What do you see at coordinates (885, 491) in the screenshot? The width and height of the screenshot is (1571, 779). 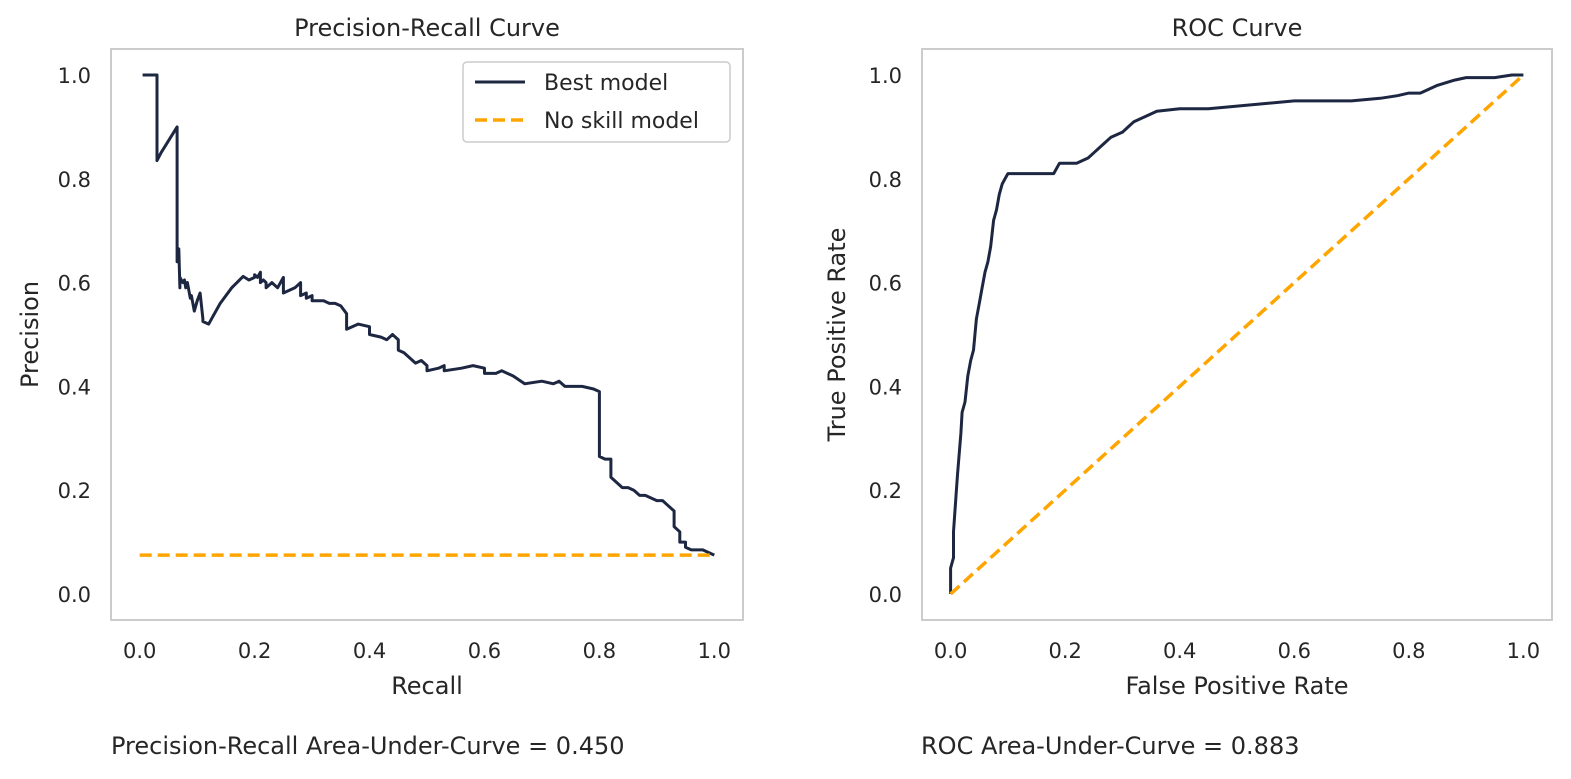 I see `roc-y-tick-label: 0.2` at bounding box center [885, 491].